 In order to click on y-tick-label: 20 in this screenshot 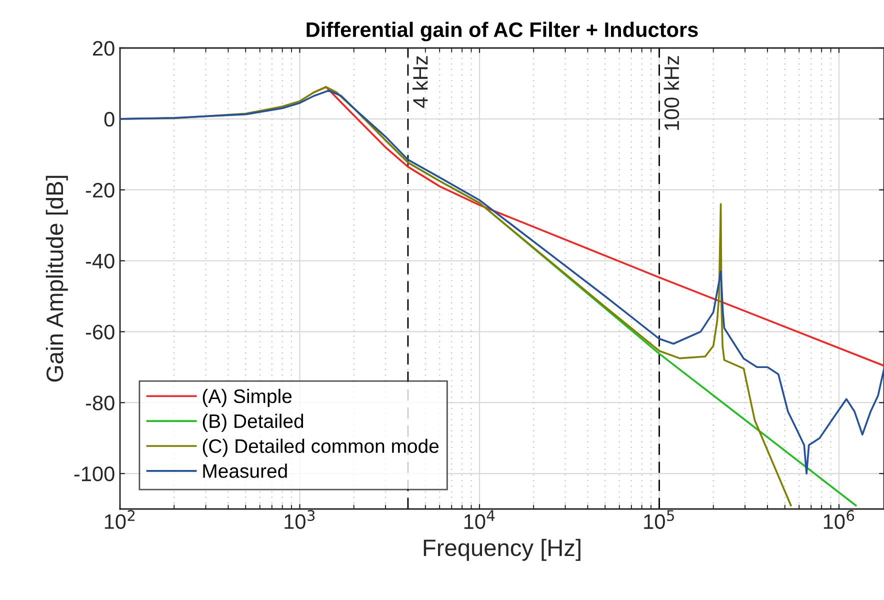, I will do `click(103, 48)`.